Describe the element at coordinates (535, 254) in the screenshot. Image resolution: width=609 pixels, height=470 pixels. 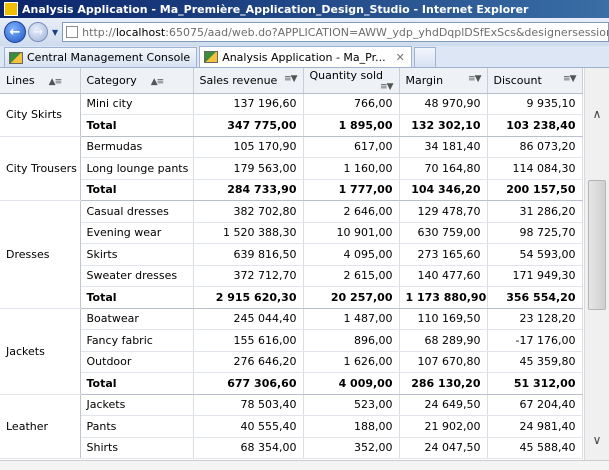
I see `discount-cell: 54 593,00` at that location.